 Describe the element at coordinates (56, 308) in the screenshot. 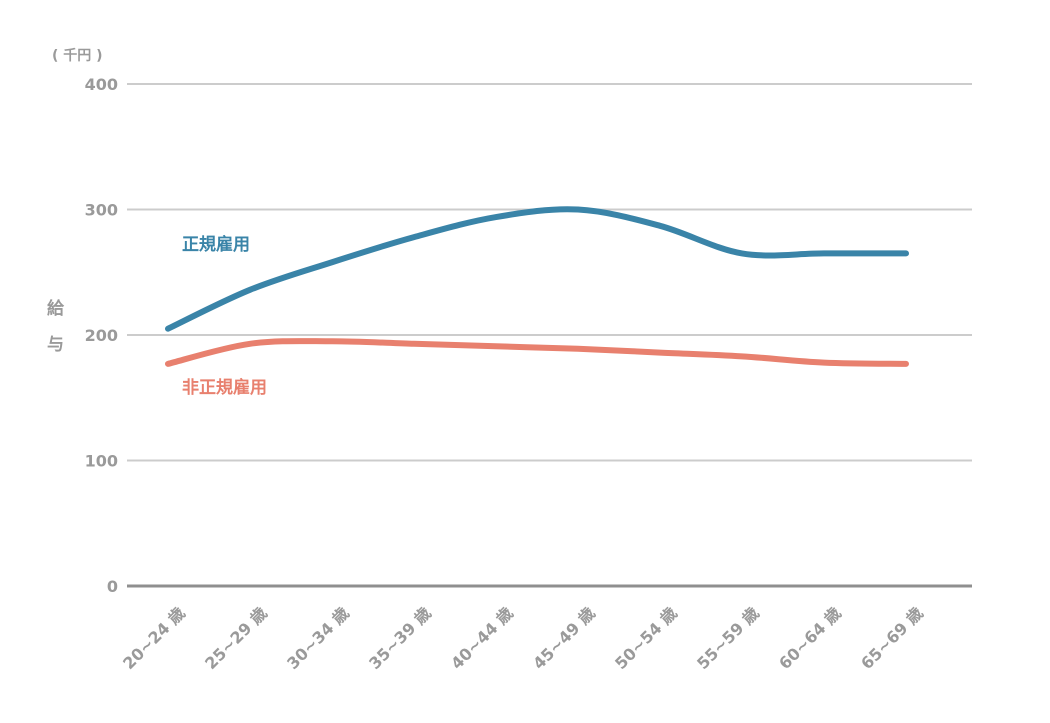

I see `y-axis-label-char-1: 給` at that location.